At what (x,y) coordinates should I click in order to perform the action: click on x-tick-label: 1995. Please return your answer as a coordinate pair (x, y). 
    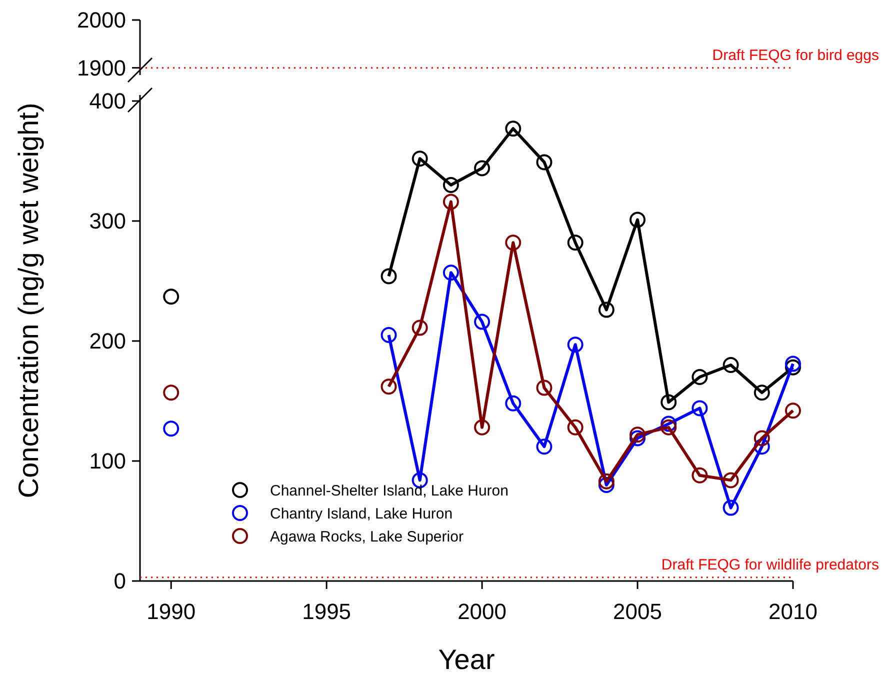
    Looking at the image, I should click on (327, 611).